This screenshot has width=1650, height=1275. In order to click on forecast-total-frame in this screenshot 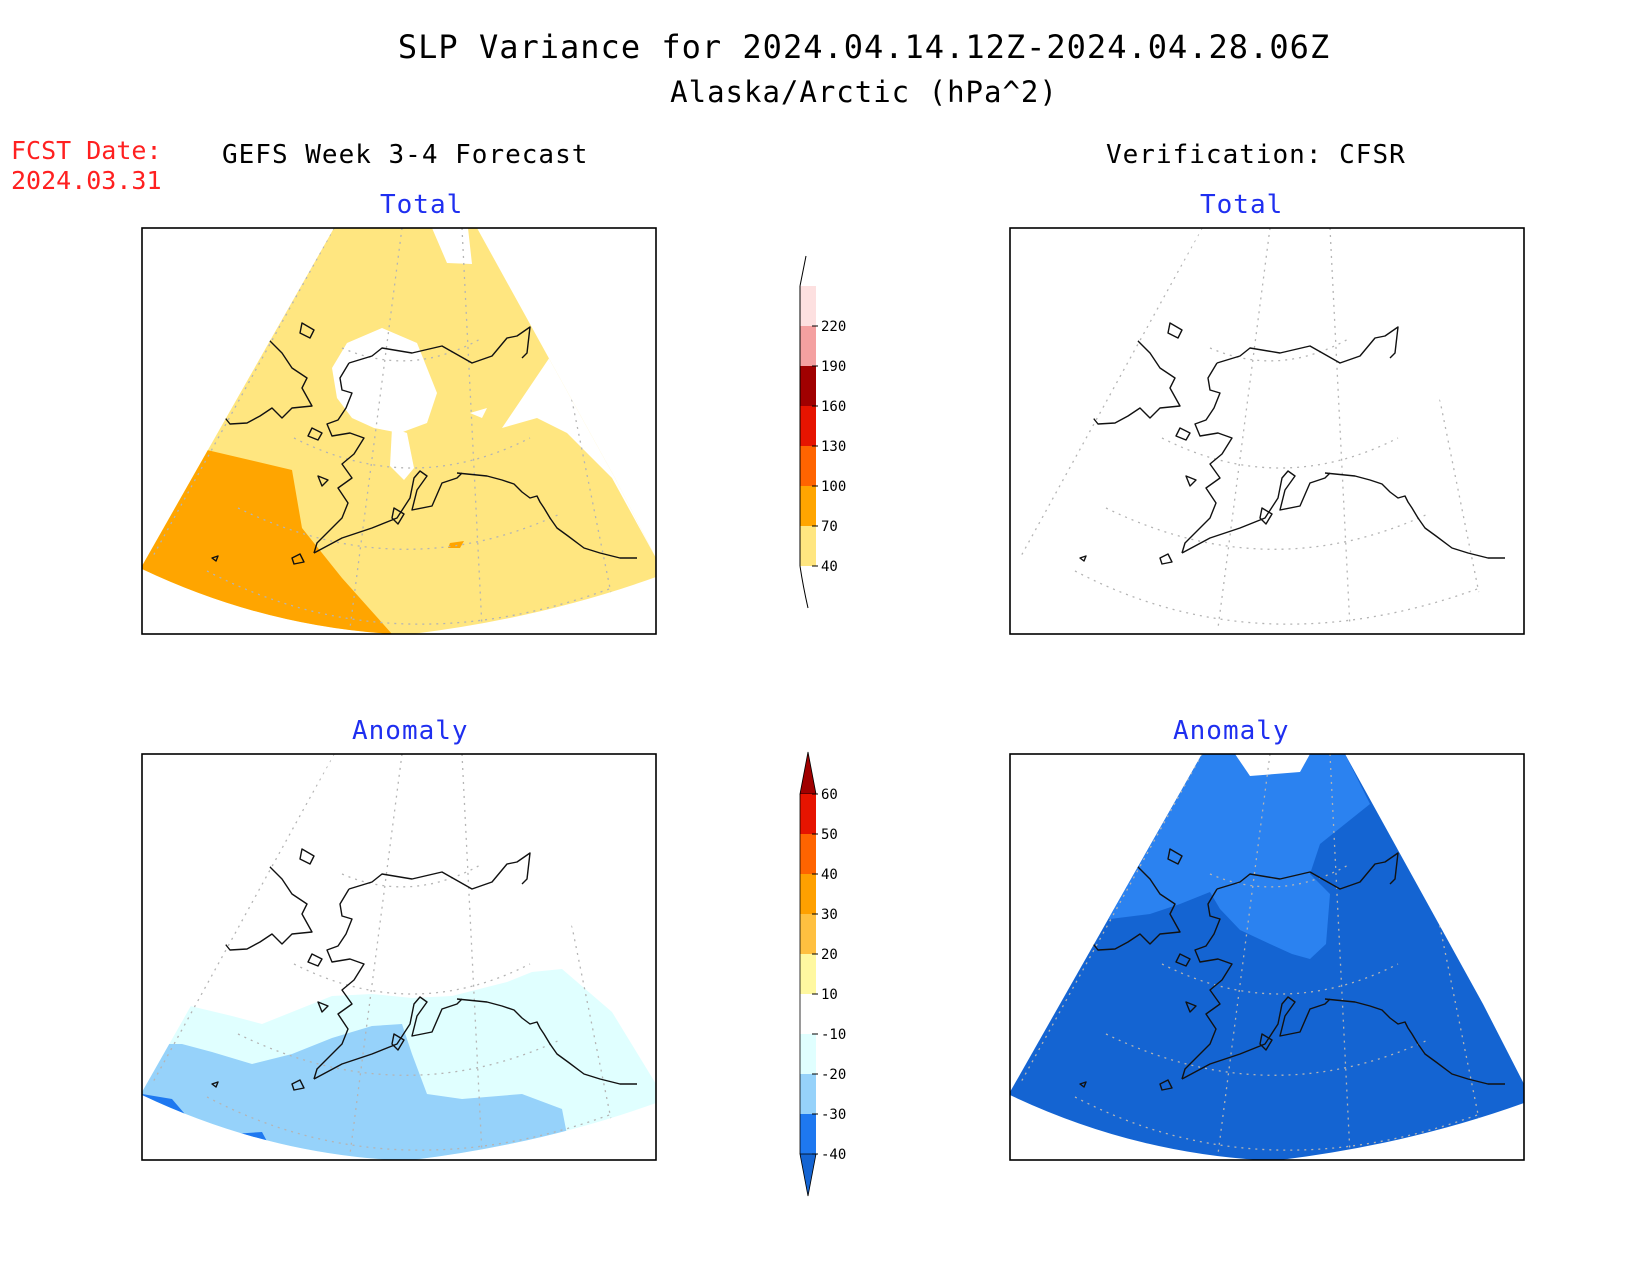, I will do `click(399, 431)`.